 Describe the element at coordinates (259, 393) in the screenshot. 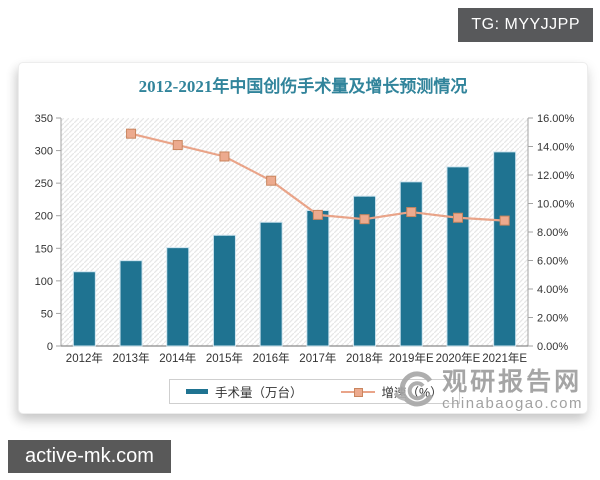

I see `legend-label-volume: 手术量（万台）` at that location.